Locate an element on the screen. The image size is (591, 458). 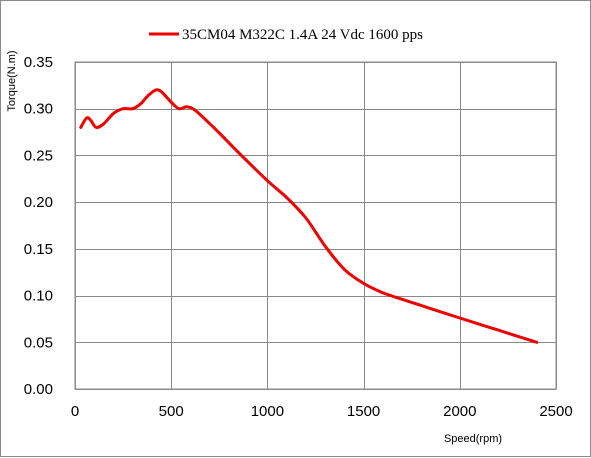
x-tick-label: 1000 is located at coordinates (267, 411).